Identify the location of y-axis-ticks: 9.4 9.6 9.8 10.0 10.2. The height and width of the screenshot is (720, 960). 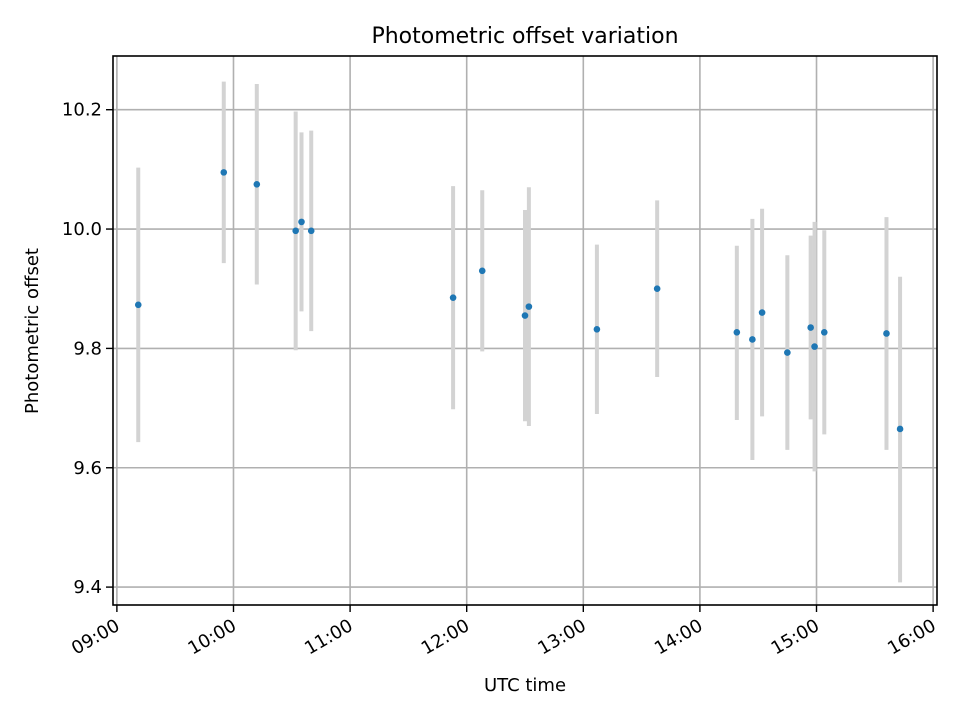
(87, 349).